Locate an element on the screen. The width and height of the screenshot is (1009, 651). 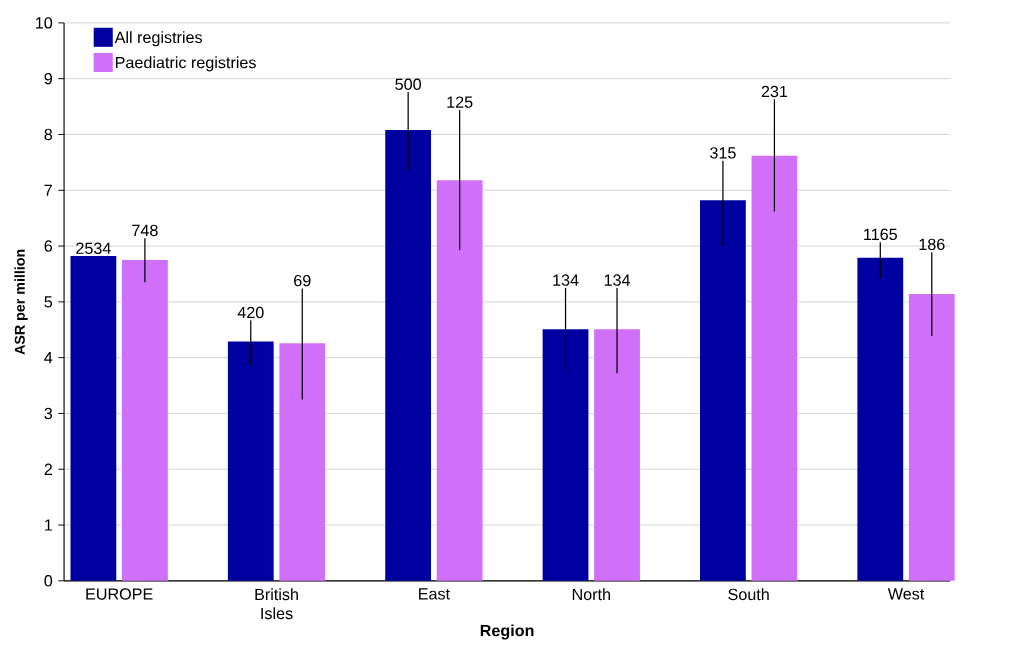
y-tick-label: 7 is located at coordinates (48, 190).